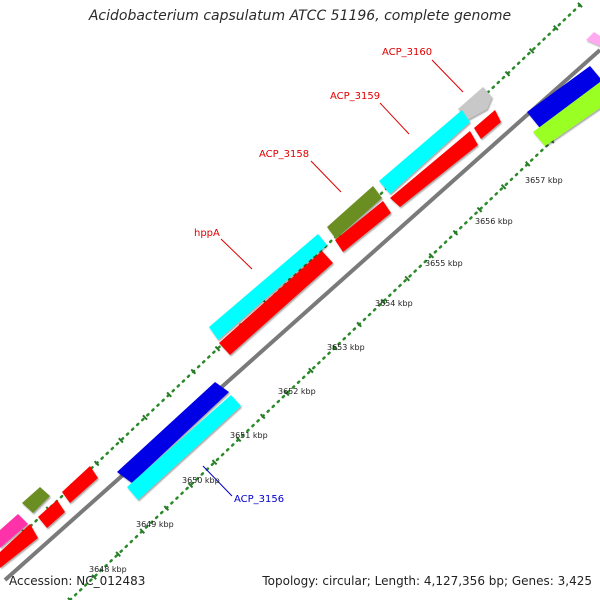  I want to click on kbp-label-3653: 3653 kbp, so click(346, 347).